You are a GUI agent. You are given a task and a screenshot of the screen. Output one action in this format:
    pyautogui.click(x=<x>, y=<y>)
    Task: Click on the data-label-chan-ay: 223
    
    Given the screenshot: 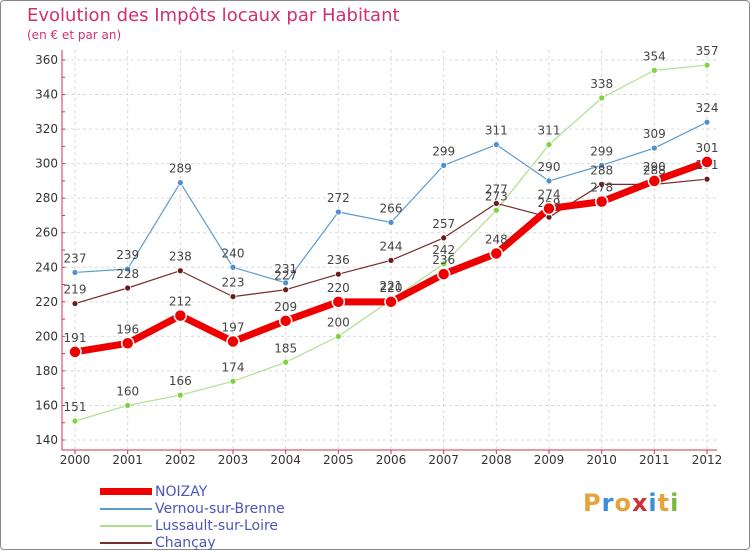 What is the action you would take?
    pyautogui.click(x=233, y=283)
    